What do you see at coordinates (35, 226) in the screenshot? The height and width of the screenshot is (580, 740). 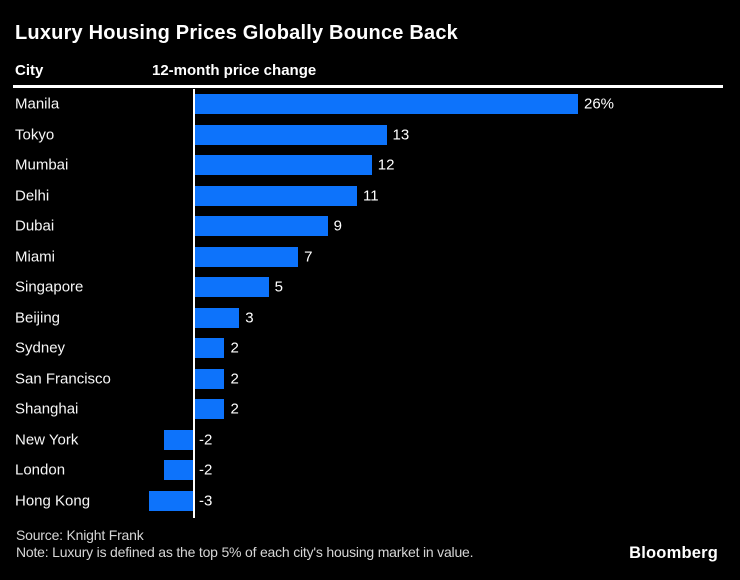 I see `city-label: Dubai` at bounding box center [35, 226].